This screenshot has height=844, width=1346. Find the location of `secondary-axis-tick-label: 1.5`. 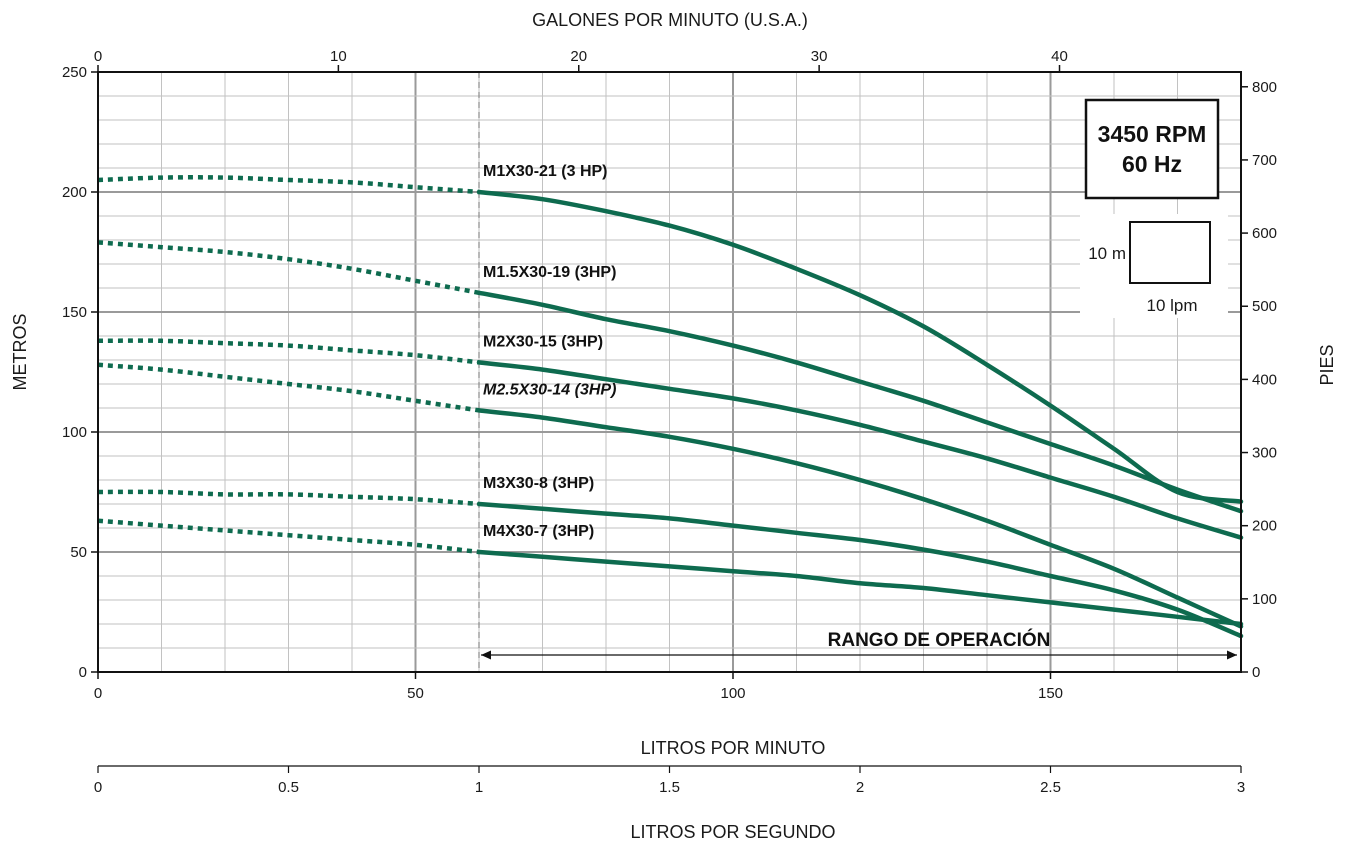

secondary-axis-tick-label: 1.5 is located at coordinates (669, 787).